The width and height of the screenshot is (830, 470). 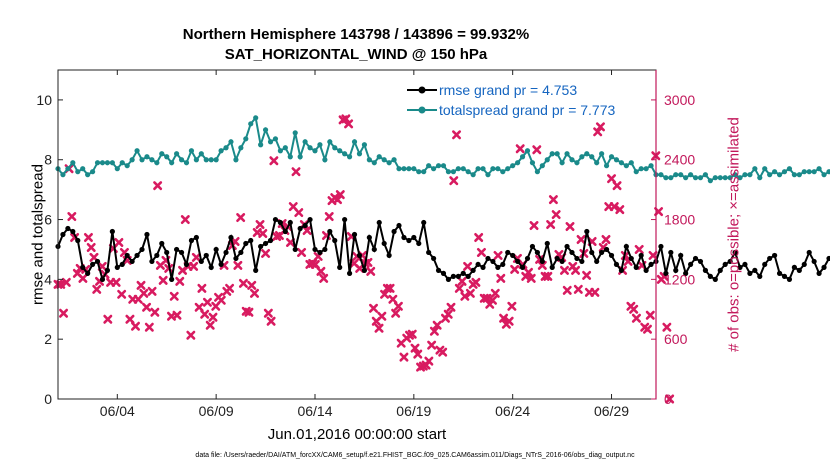 I want to click on y2-tick-label: 0, so click(x=668, y=399).